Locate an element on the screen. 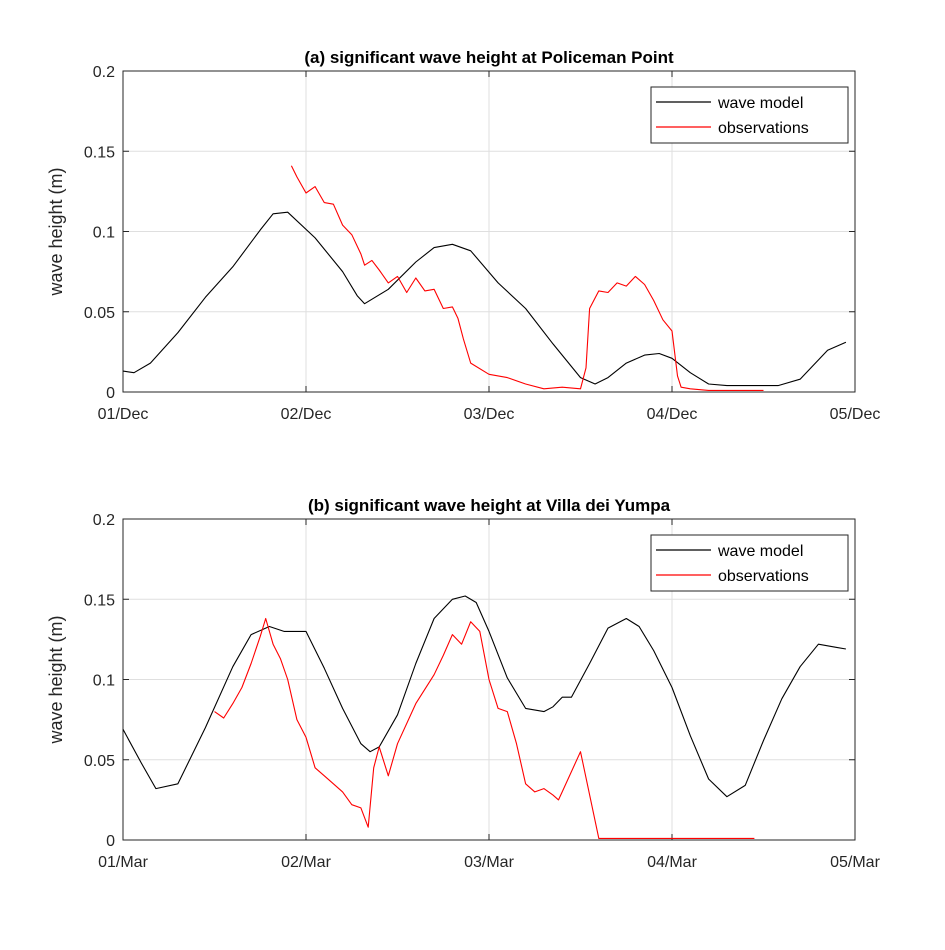 This screenshot has width=945, height=950. panel-b-xtick-label: 03/Mar is located at coordinates (489, 862).